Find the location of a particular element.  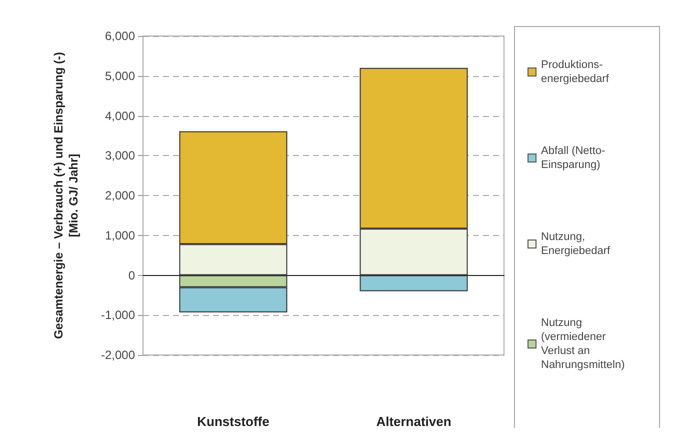

y-axis-title: Gesamtenergie – Verbrauch (+) und Einsparung (-) [Mio. GJ/ Jahr] is located at coordinates (66, 196).